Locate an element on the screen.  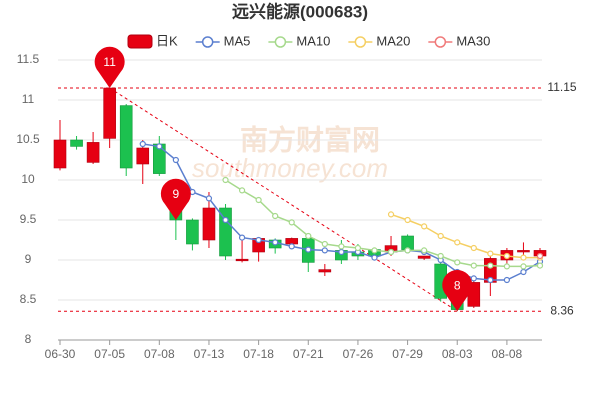
marker-label: 9 is located at coordinates (176, 194).